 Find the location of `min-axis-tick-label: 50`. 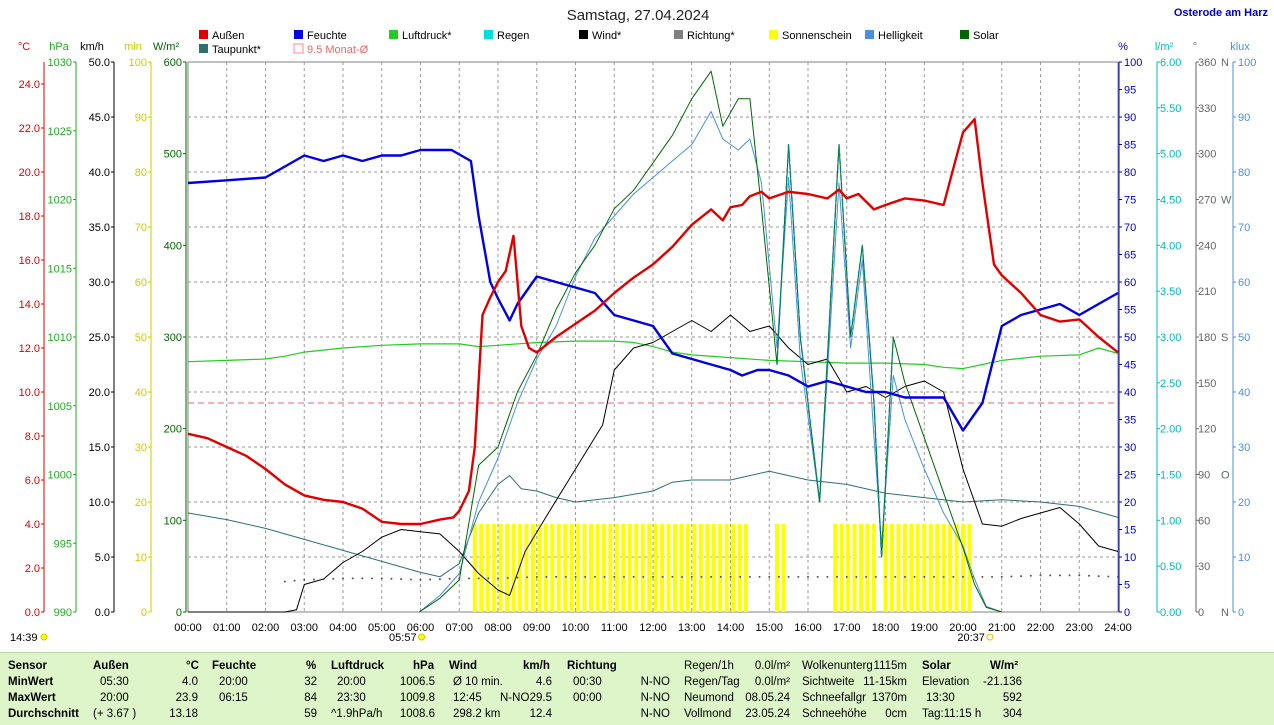

min-axis-tick-label: 50 is located at coordinates (141, 338).